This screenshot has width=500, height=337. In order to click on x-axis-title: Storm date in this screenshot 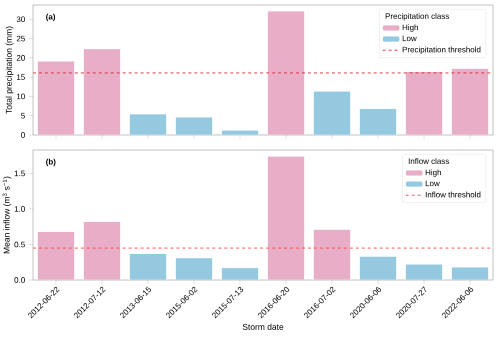, I will do `click(263, 327)`.